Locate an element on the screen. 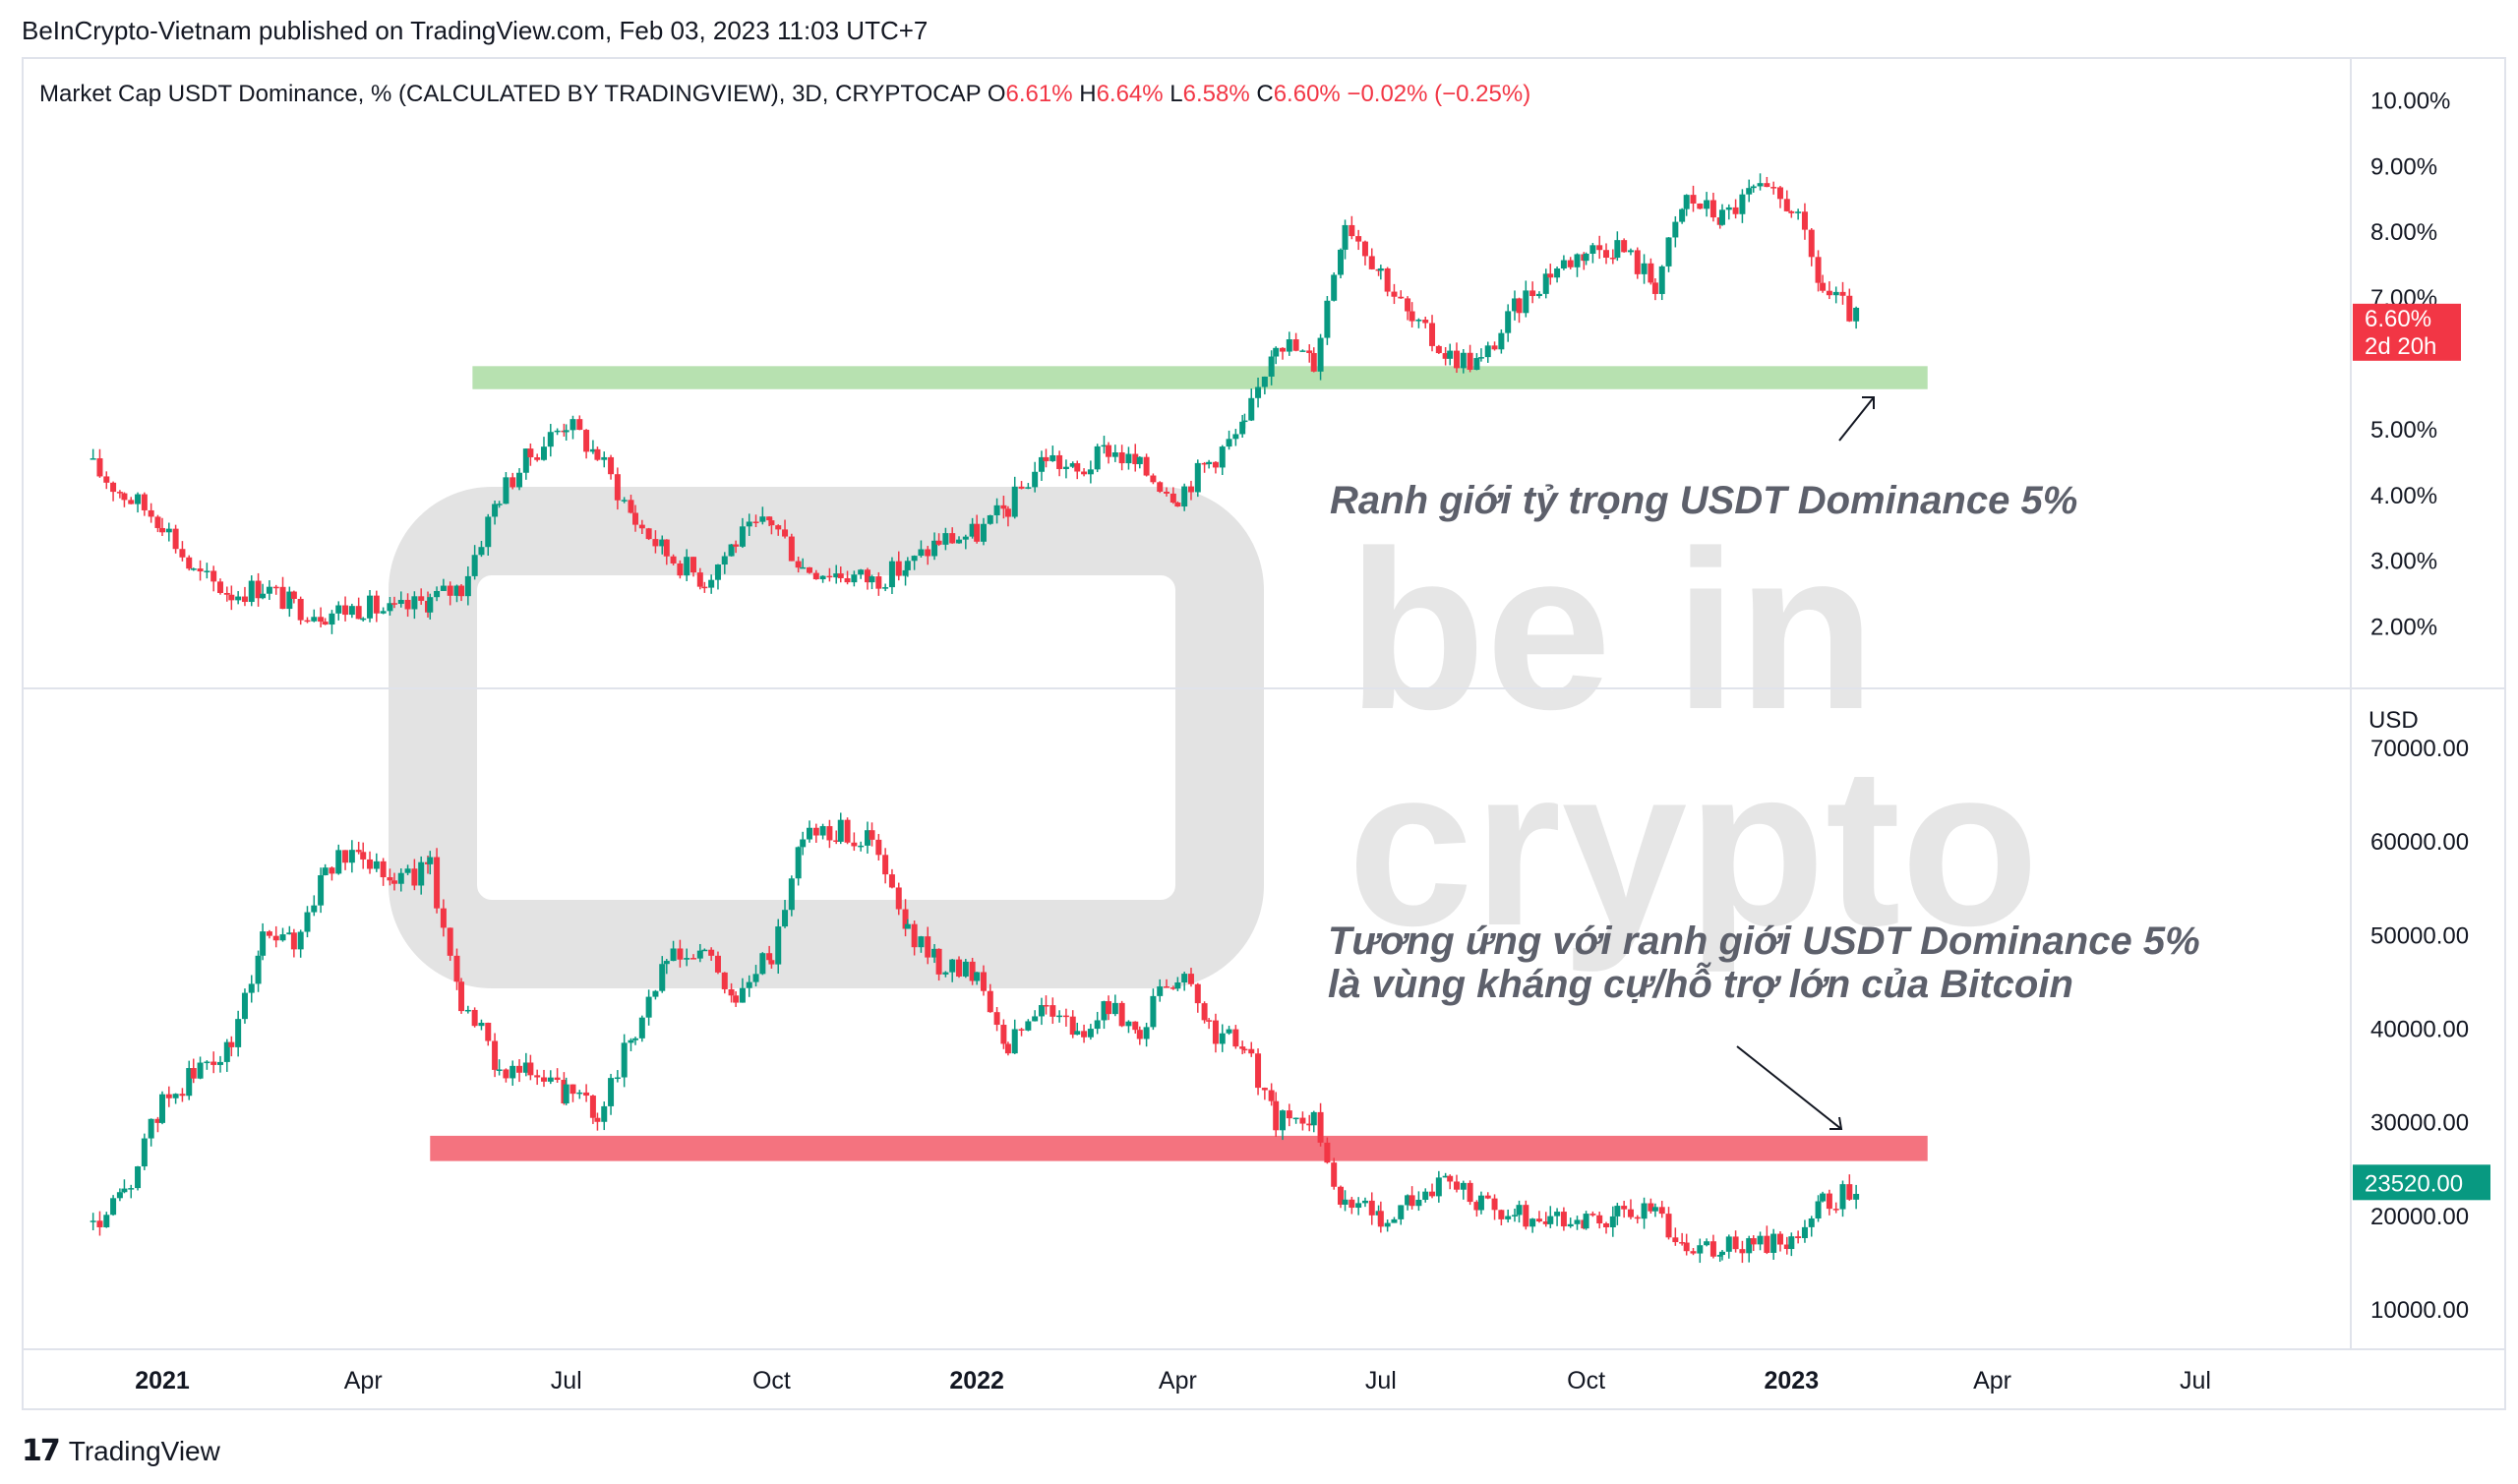 Image resolution: width=2518 pixels, height=1484 pixels. y-tick-label: 50000.00 is located at coordinates (2419, 936).